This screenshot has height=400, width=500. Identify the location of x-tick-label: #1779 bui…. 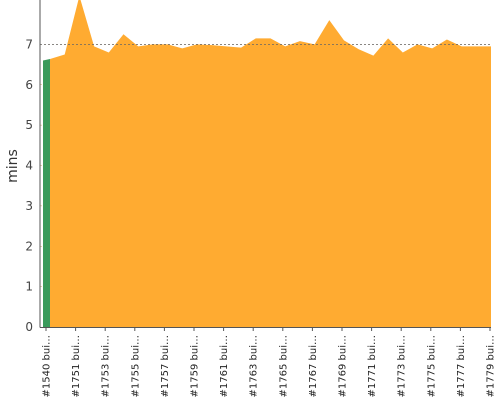
(491, 366).